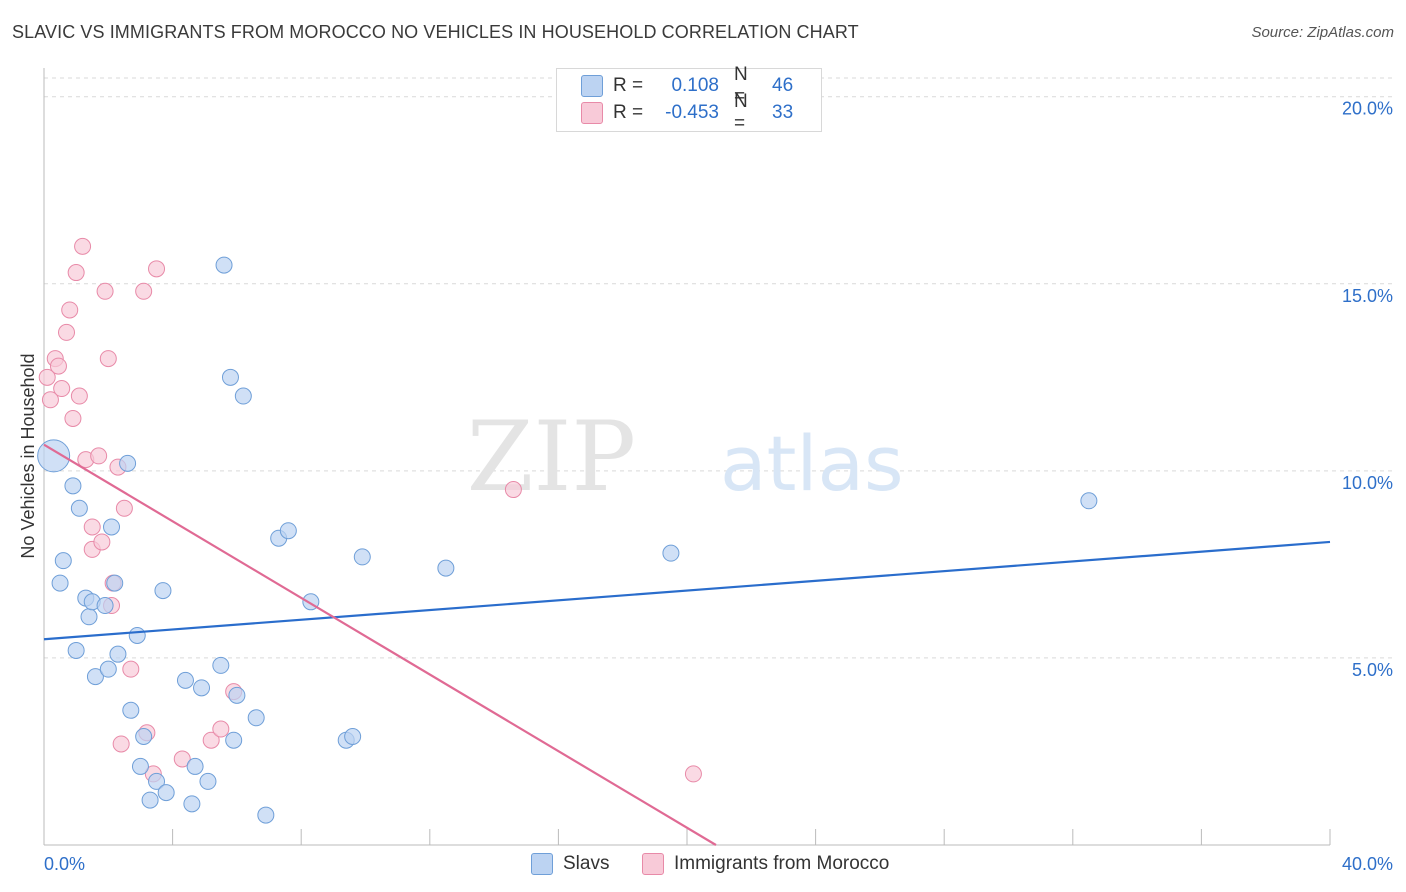  Describe the element at coordinates (782, 863) in the screenshot. I see `bottom-legend-label-morocco: Immigrants from Morocco` at that location.